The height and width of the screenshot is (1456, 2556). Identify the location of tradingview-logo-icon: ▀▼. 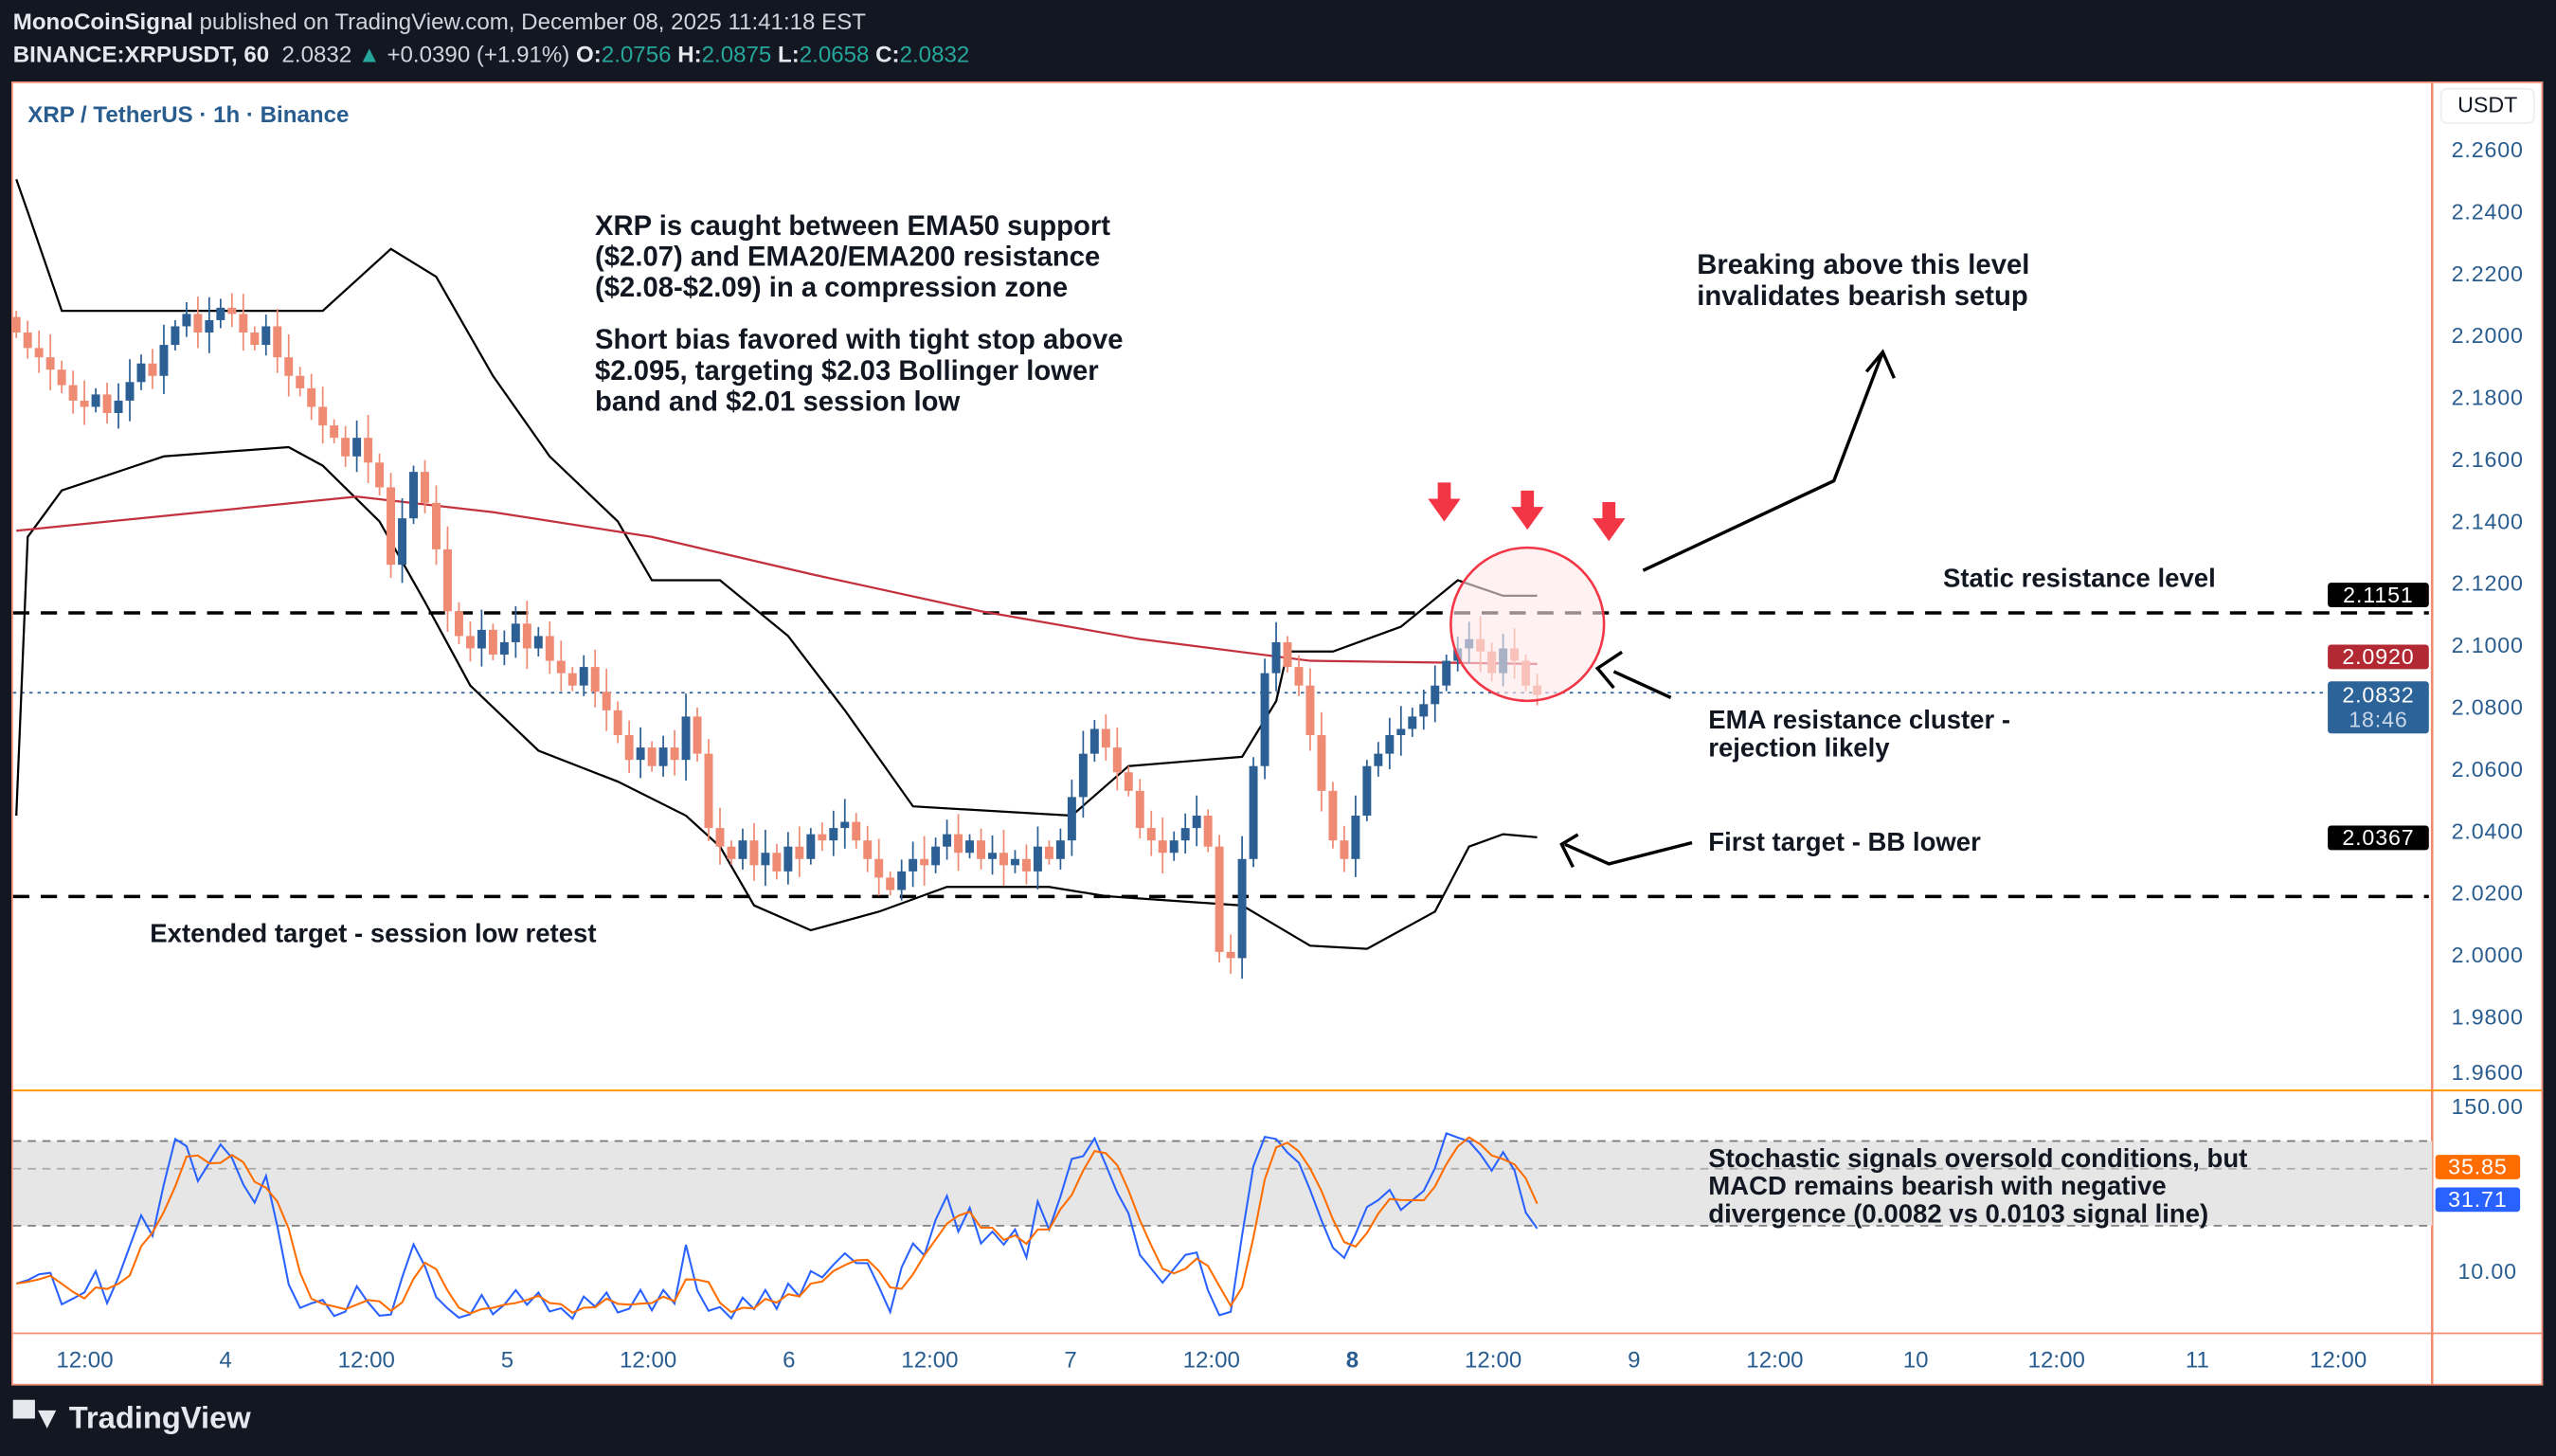
(37, 1419).